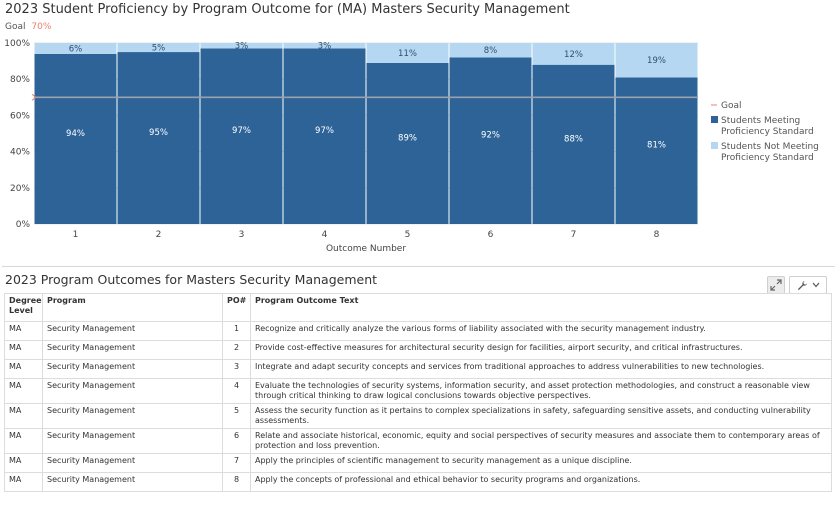 Image resolution: width=840 pixels, height=513 pixels. Describe the element at coordinates (236, 307) in the screenshot. I see `header-po-number: PO#` at that location.